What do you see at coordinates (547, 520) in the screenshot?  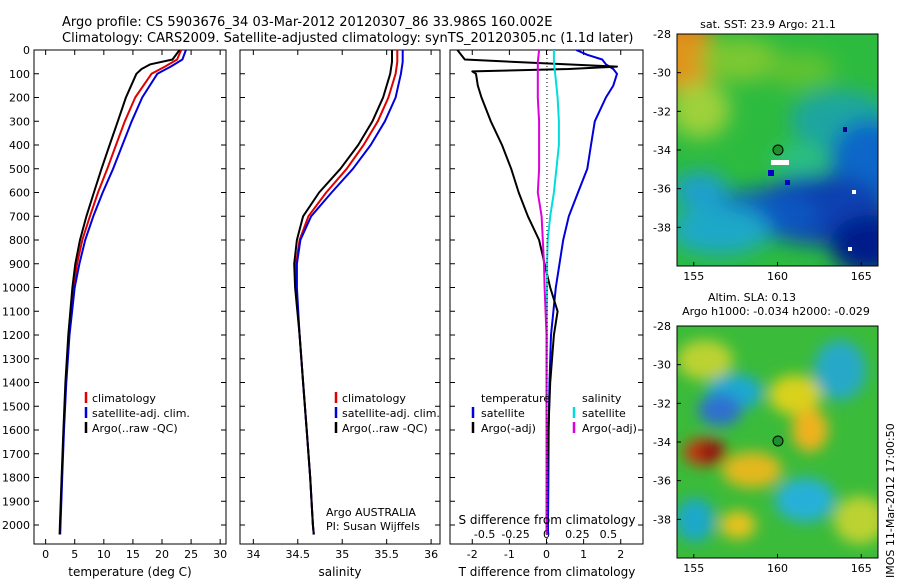 I see `difference-xlabel-s: S difference from climatology` at bounding box center [547, 520].